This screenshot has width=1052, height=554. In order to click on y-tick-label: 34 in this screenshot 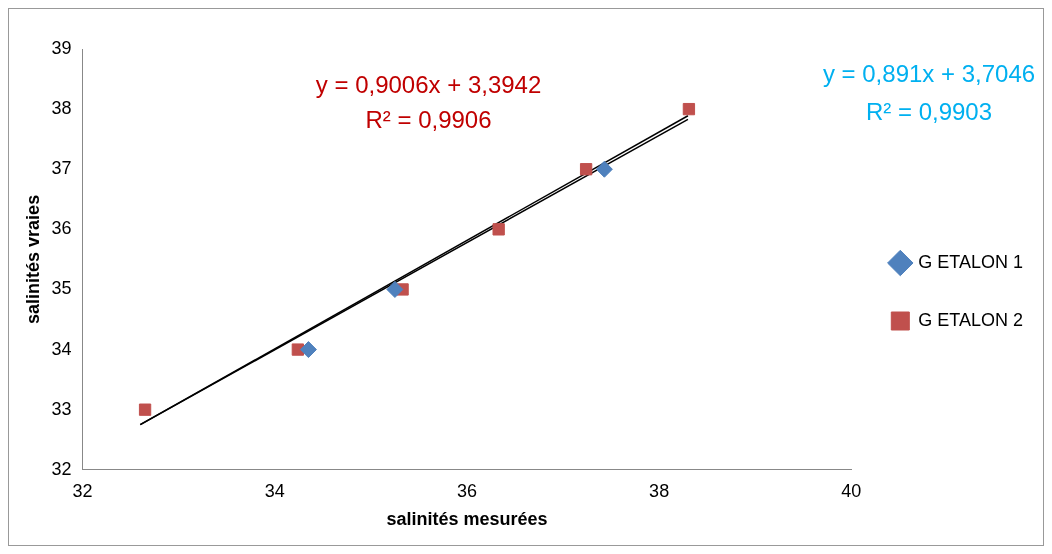, I will do `click(61, 348)`.